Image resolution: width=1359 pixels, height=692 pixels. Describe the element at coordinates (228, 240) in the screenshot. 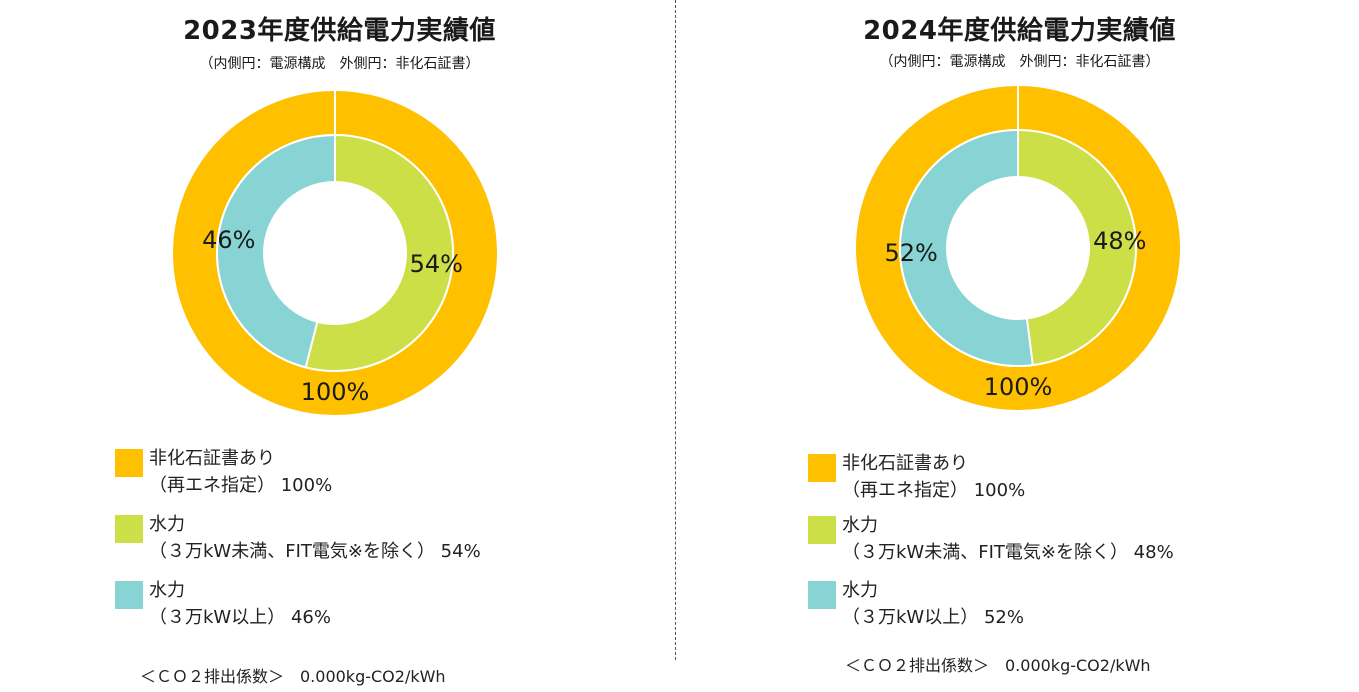

I see `inner-ring-slice-label: 46%` at that location.